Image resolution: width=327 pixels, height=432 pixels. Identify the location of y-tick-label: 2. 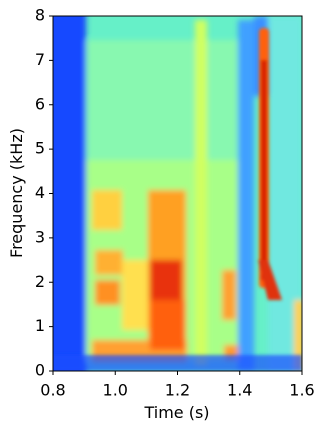
(40, 281).